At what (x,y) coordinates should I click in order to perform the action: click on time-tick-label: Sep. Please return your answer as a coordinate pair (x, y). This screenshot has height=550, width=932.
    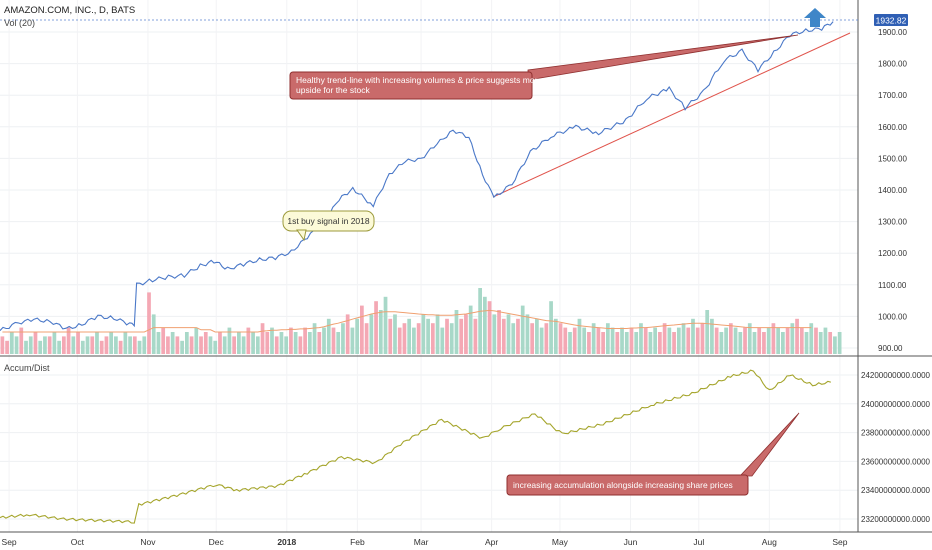
    Looking at the image, I should click on (9, 542).